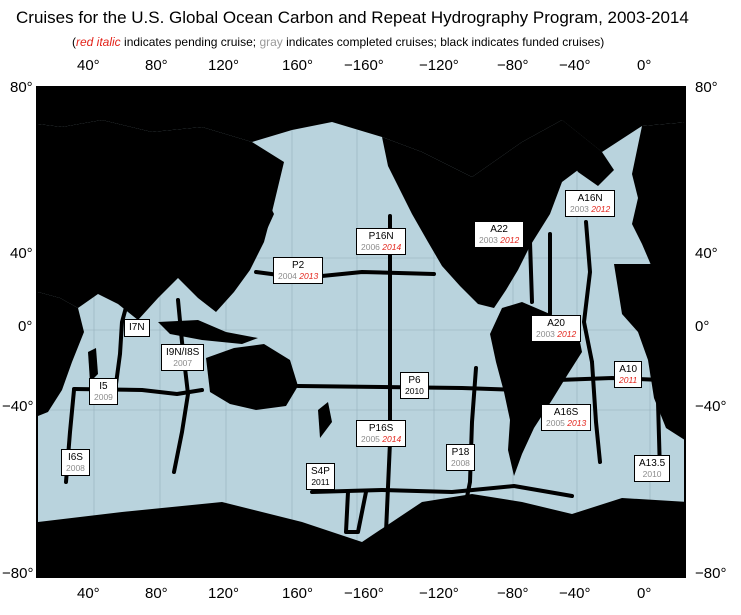  What do you see at coordinates (590, 198) in the screenshot?
I see `cruise-name: A16N` at bounding box center [590, 198].